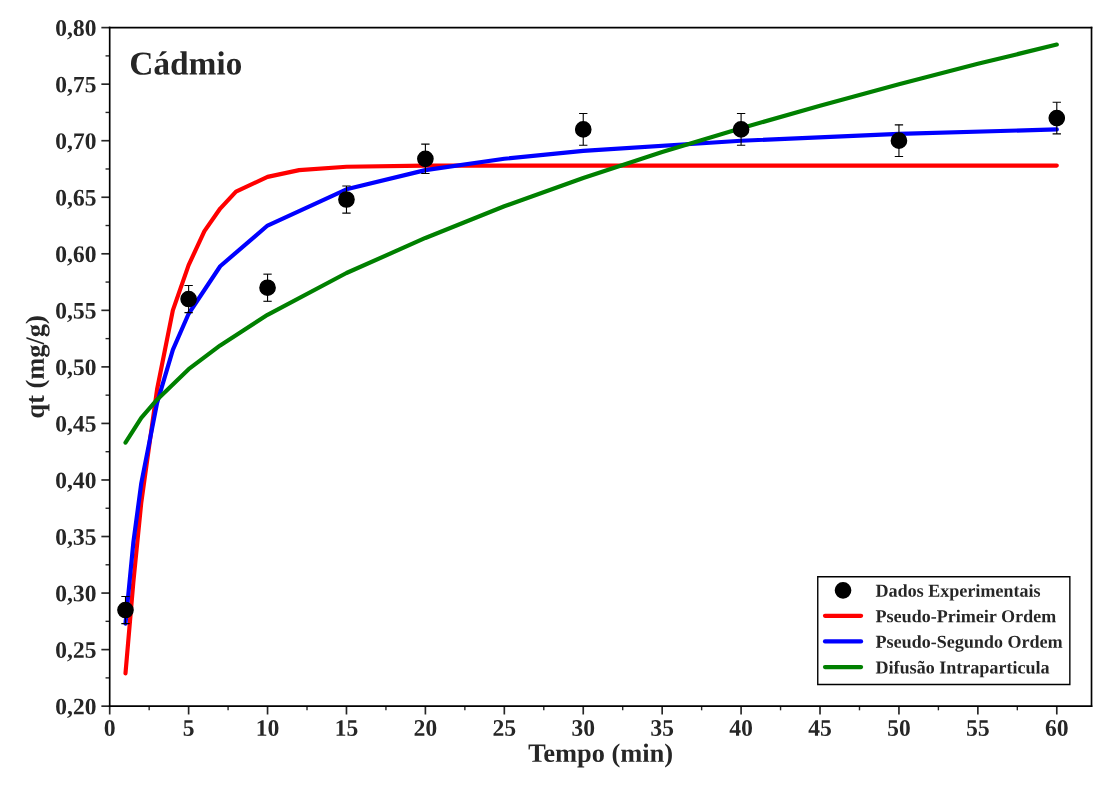  Describe the element at coordinates (188, 728) in the screenshot. I see `x-tick-label: 5` at that location.